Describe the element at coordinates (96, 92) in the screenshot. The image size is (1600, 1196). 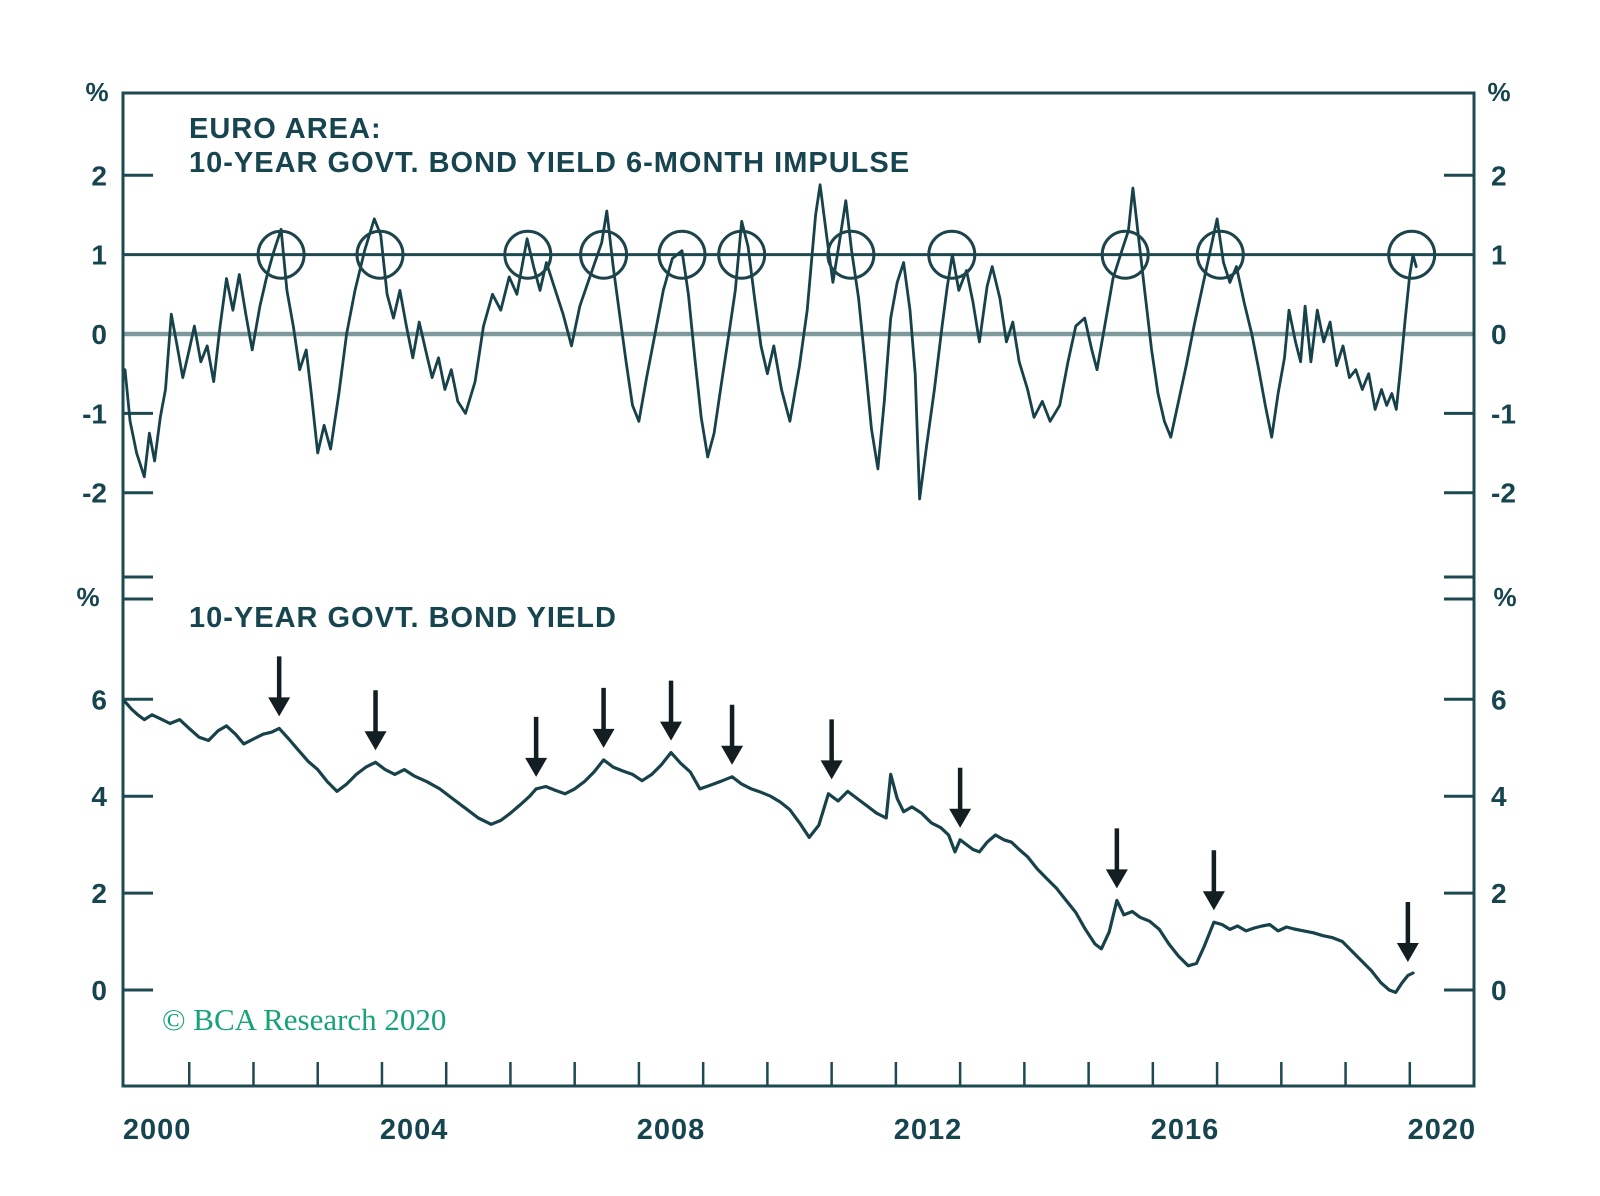
I see `percent-label-top-left: %` at that location.